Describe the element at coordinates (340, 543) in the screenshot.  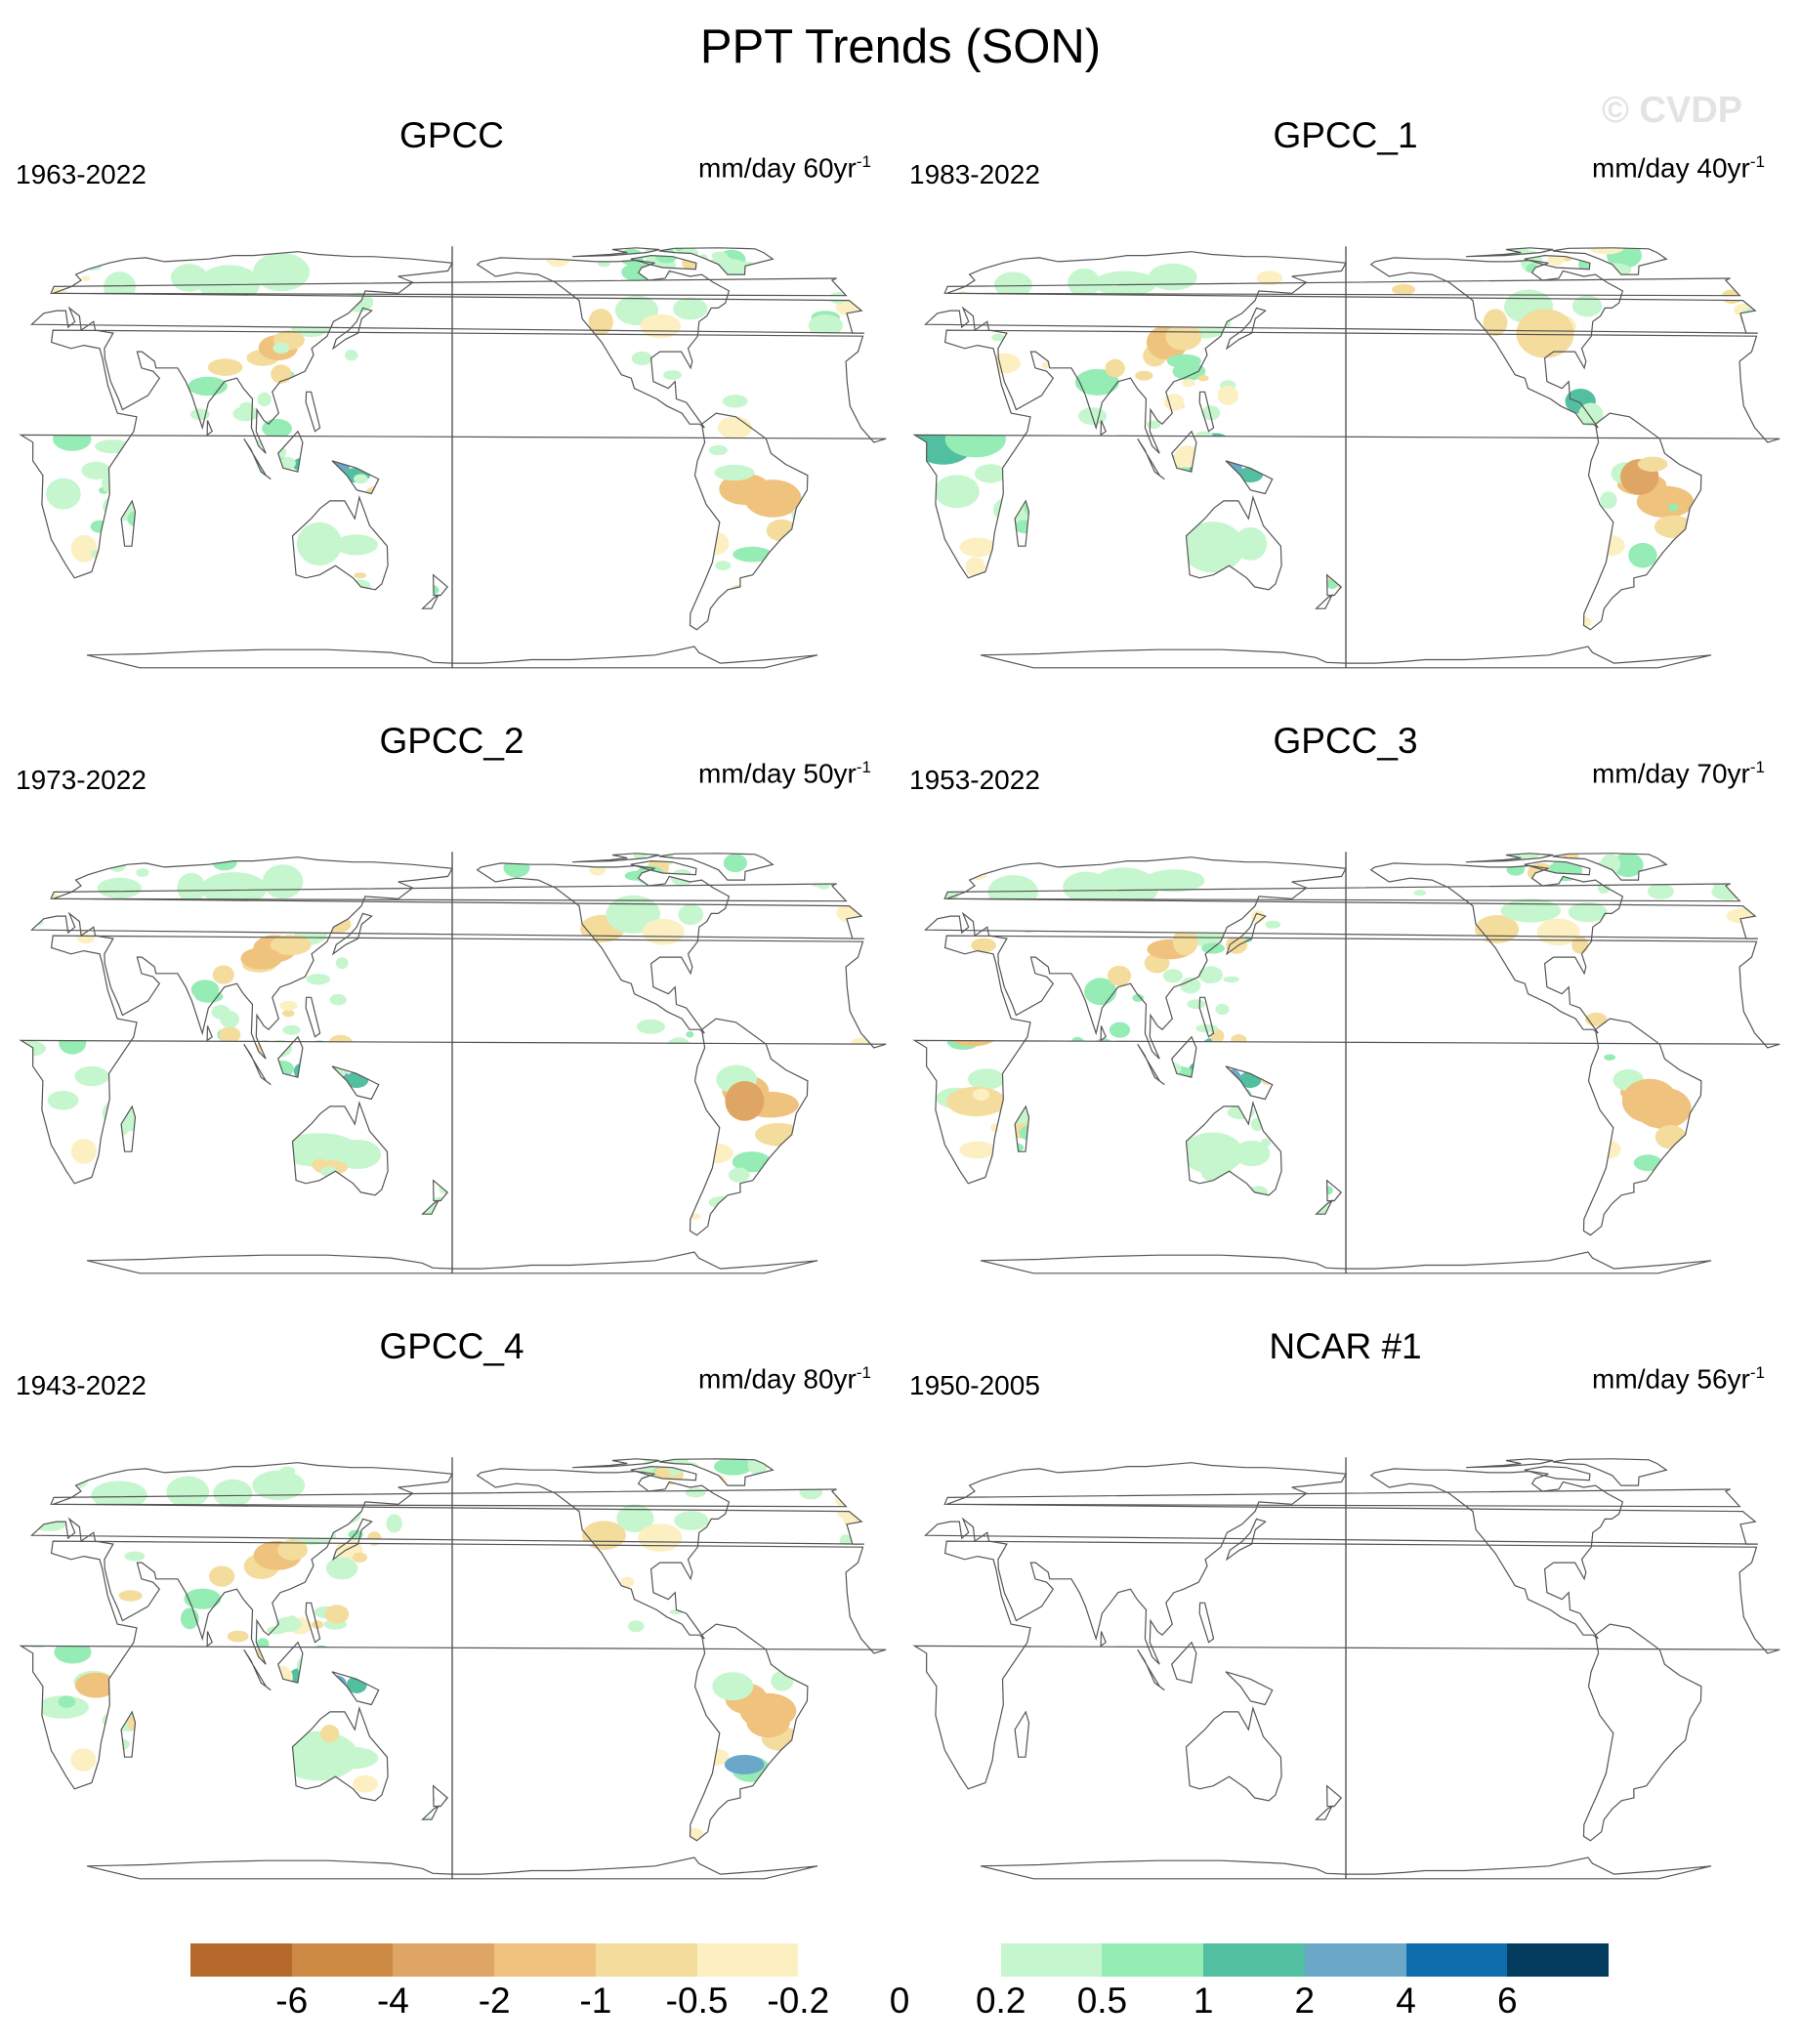
I see `coastline-australia` at that location.